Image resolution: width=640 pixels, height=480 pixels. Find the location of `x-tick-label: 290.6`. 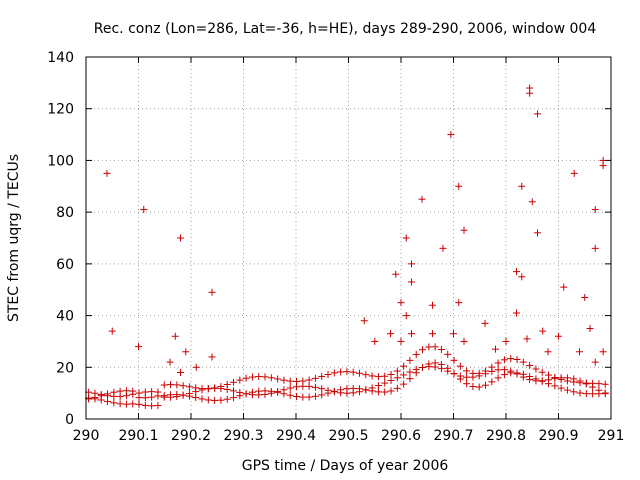

x-tick-label: 290.6 is located at coordinates (401, 436).